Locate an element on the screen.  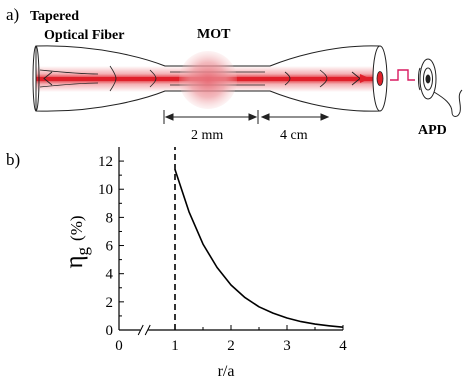
x-axis-break-gap is located at coordinates (144, 330).